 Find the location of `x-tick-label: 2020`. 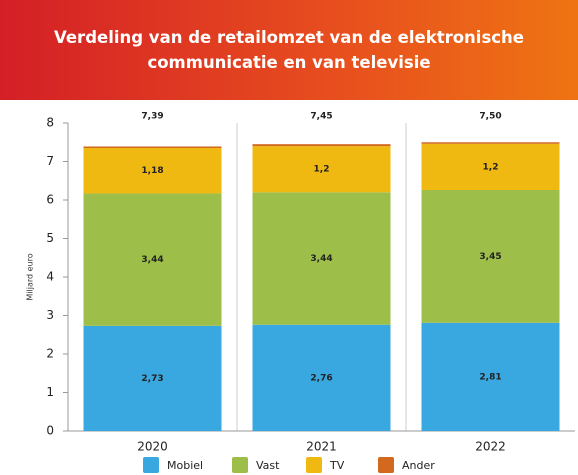

x-tick-label: 2020 is located at coordinates (152, 447).